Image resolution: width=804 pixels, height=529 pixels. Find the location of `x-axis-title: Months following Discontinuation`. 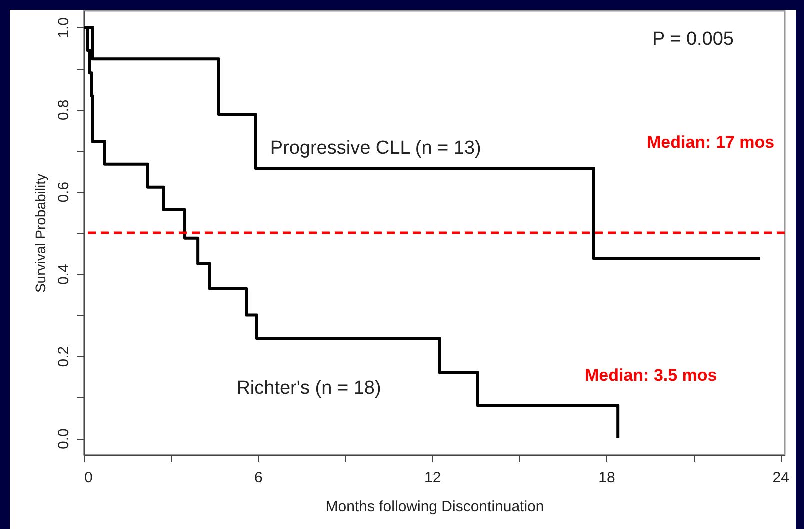

x-axis-title: Months following Discontinuation is located at coordinates (435, 507).